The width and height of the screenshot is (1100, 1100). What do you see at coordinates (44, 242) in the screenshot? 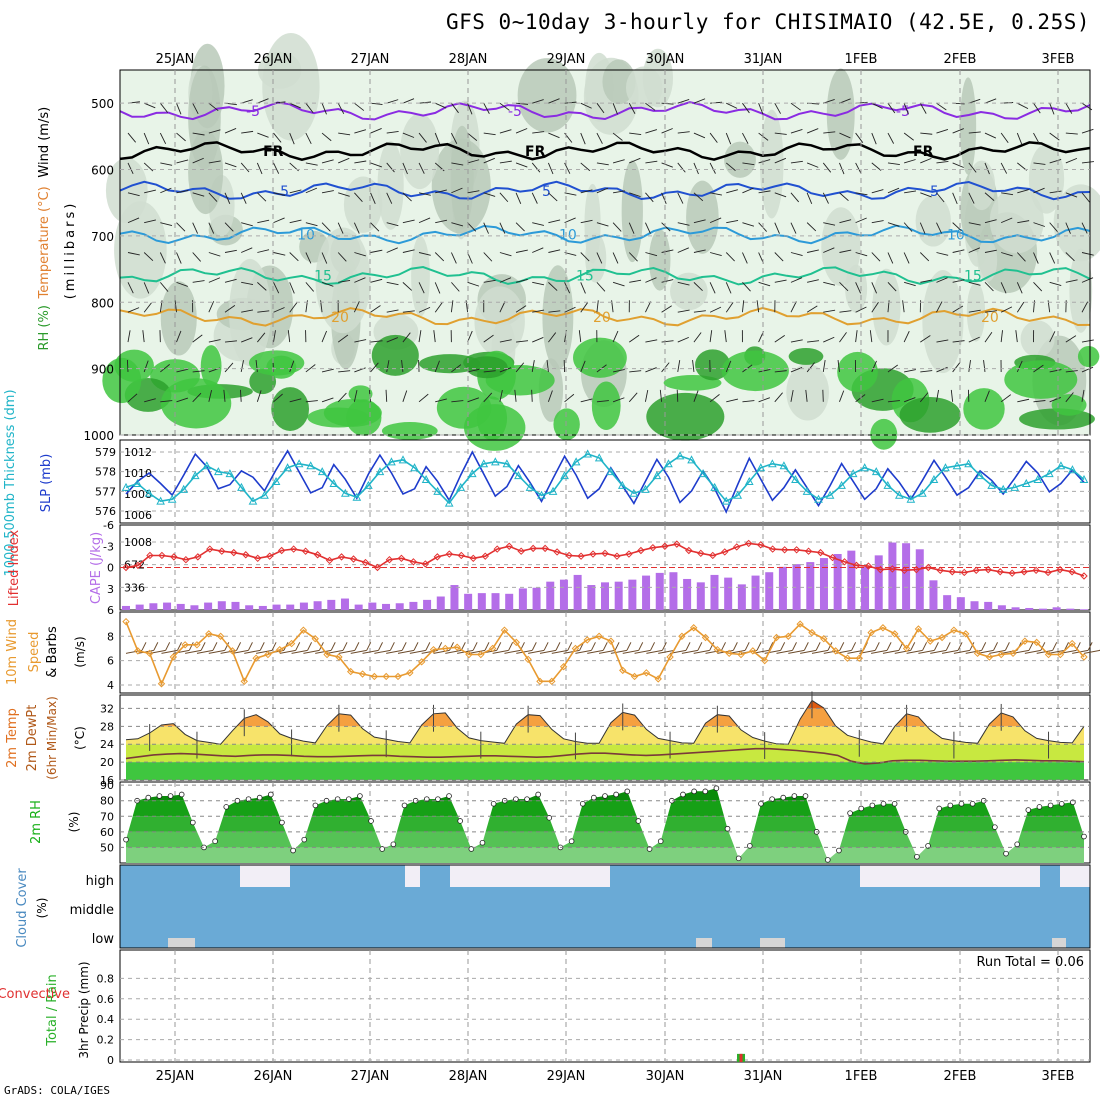
I see `profile-ylabel: Temperature (°C)` at bounding box center [44, 242].